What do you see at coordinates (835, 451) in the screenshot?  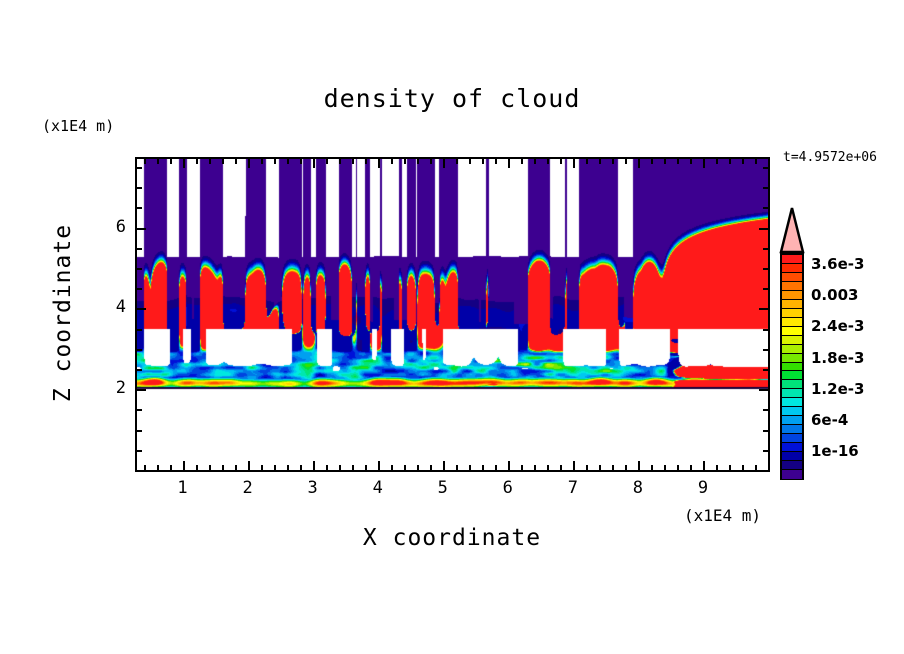 I see `colorbar-tick-label: 1e-16` at bounding box center [835, 451].